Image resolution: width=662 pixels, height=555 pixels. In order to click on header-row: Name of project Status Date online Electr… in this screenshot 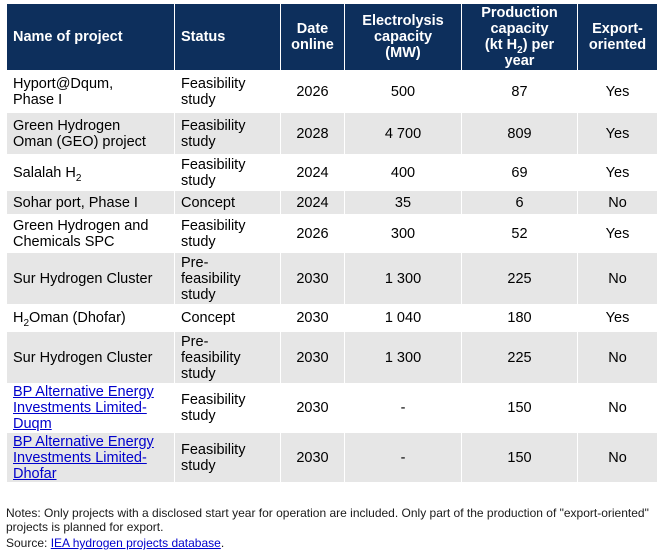, I will do `click(332, 37)`.